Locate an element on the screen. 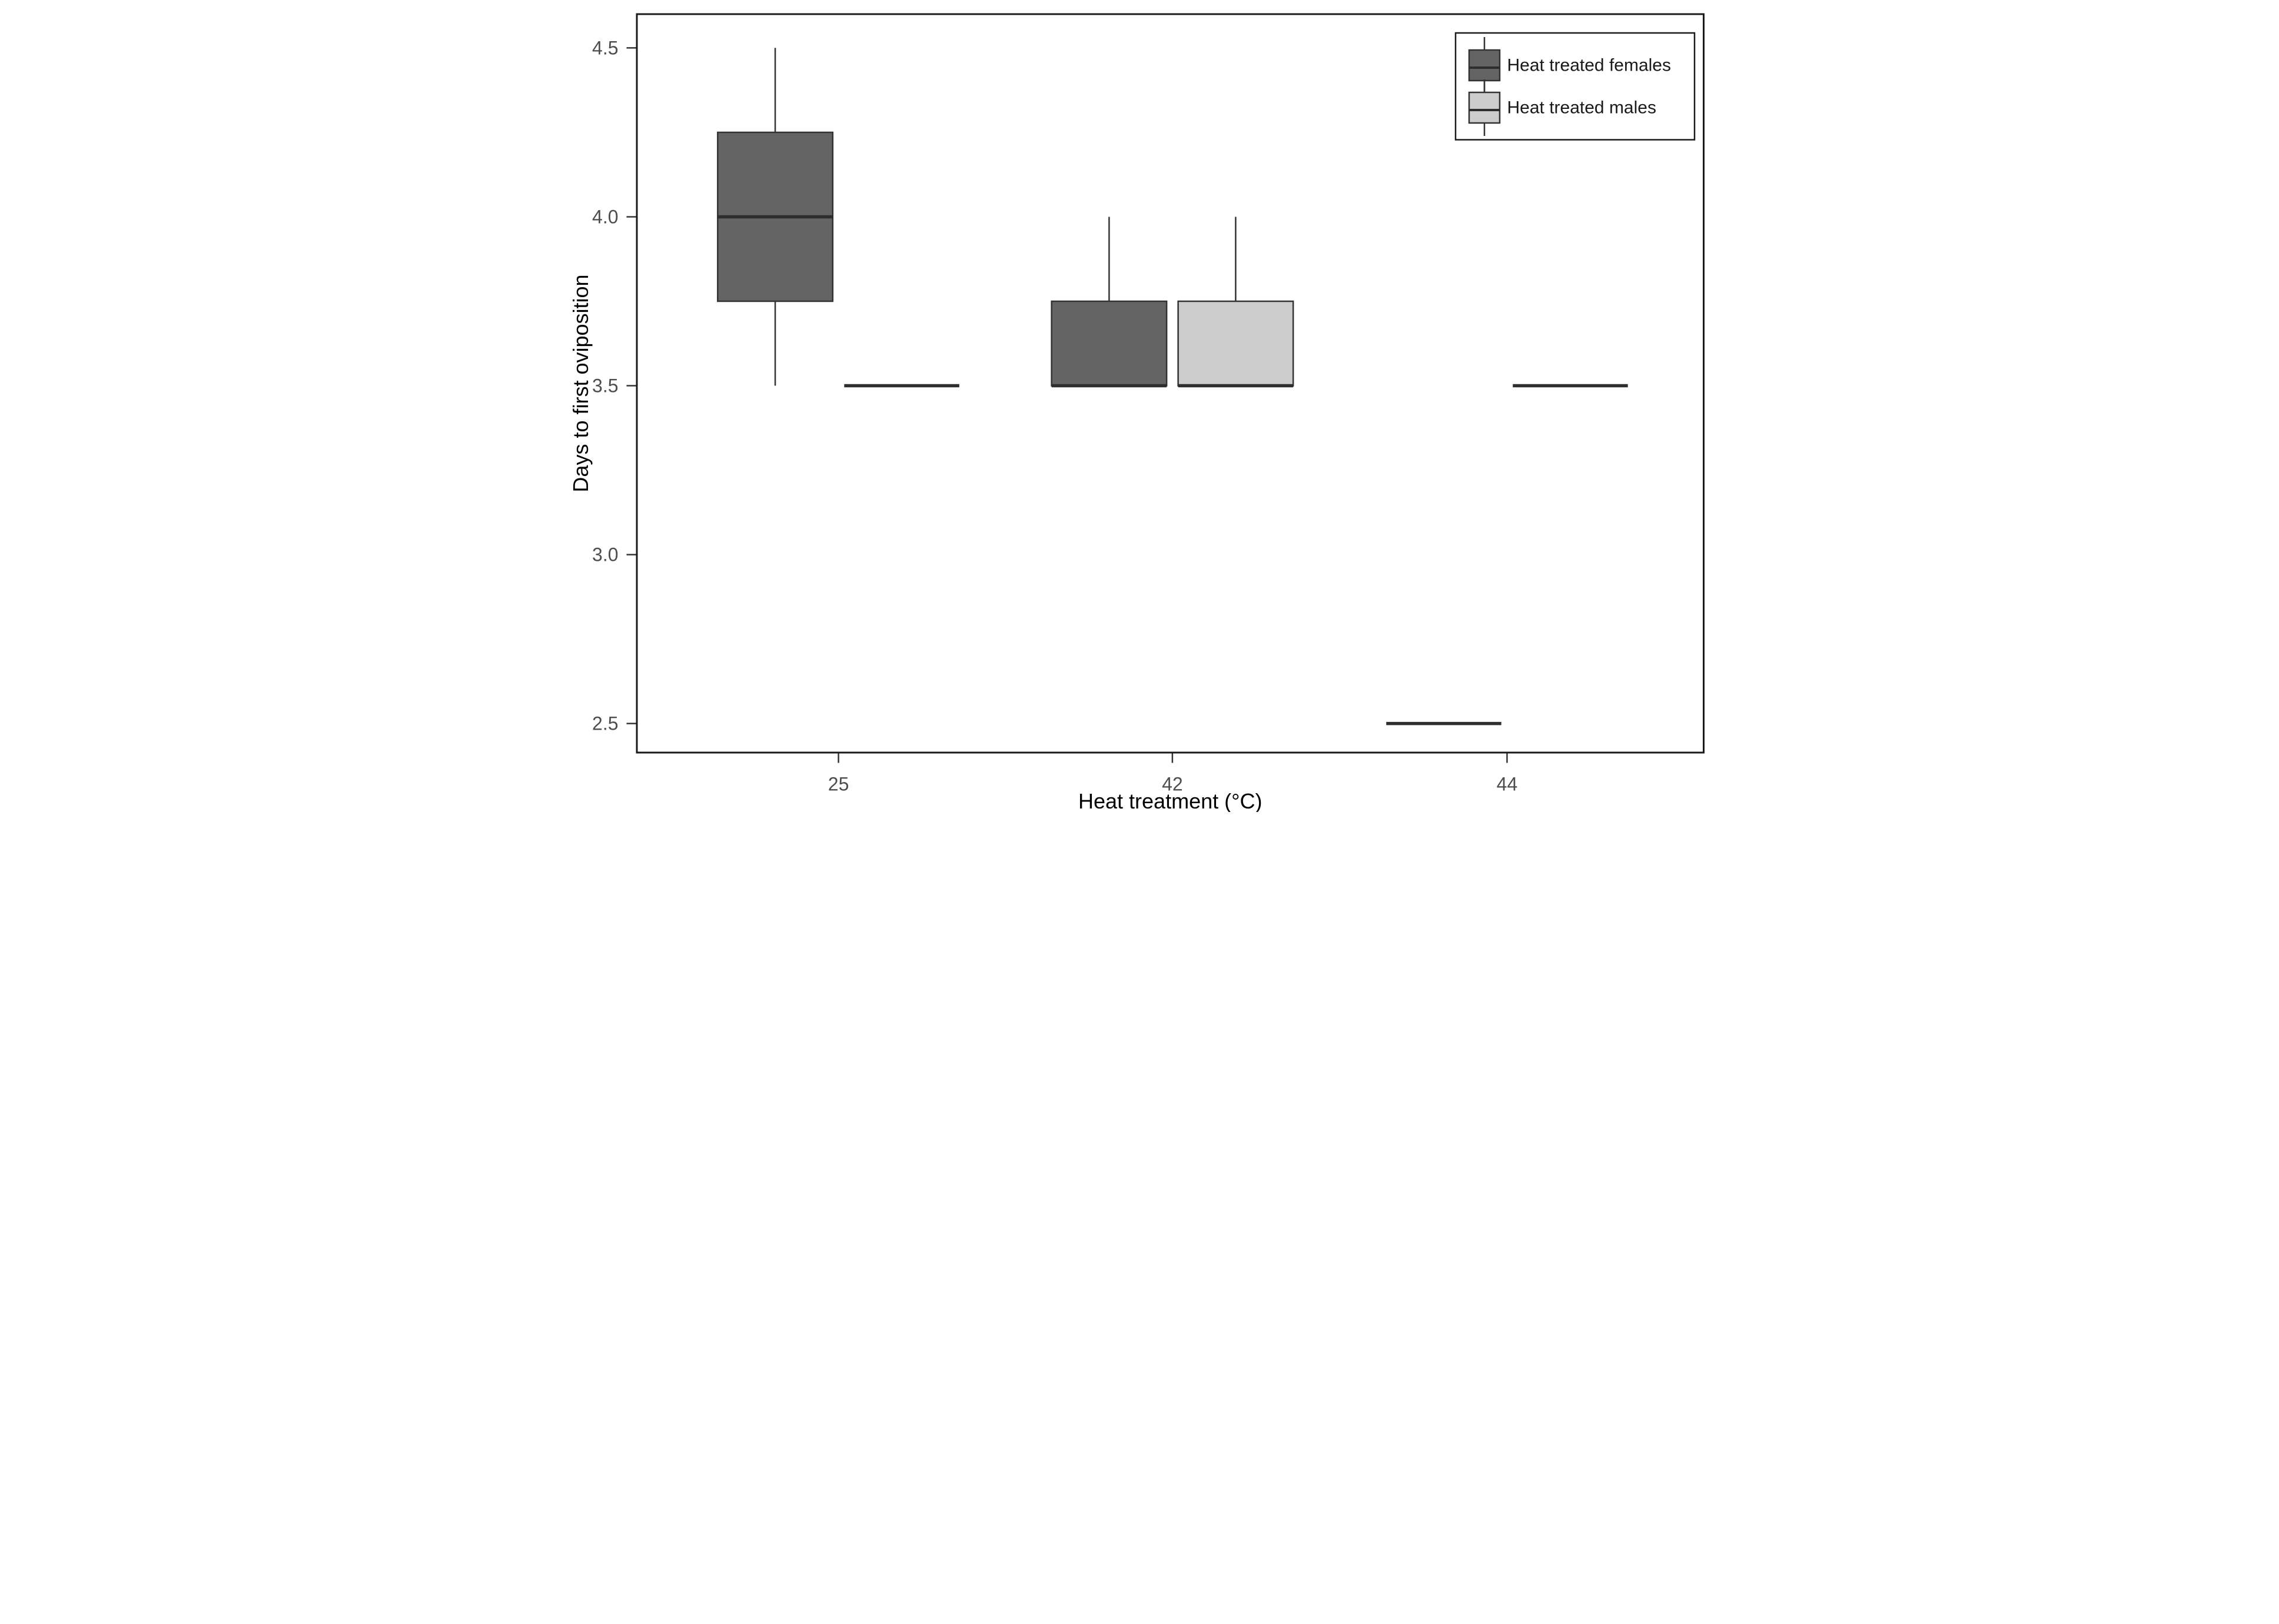  legend-label: Heat treated females is located at coordinates (1589, 65).